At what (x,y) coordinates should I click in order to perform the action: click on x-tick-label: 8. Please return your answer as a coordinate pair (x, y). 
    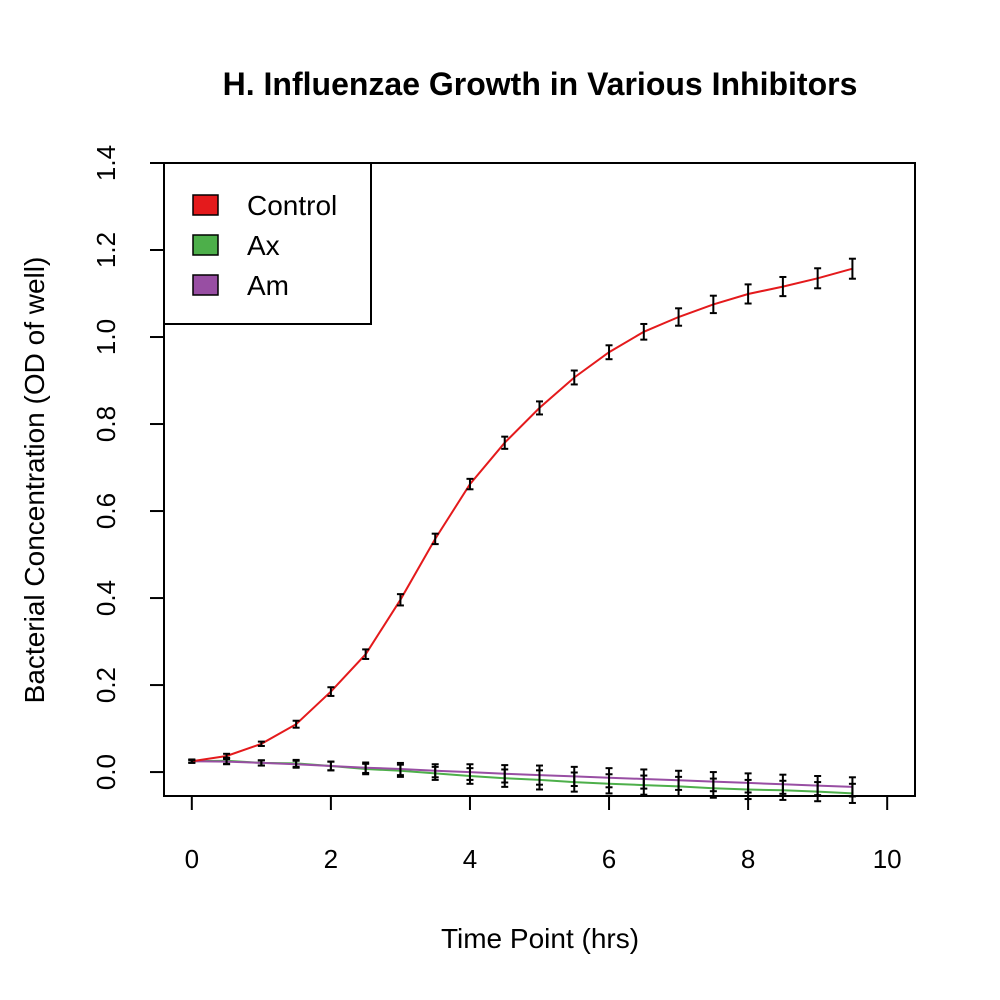
    Looking at the image, I should click on (748, 859).